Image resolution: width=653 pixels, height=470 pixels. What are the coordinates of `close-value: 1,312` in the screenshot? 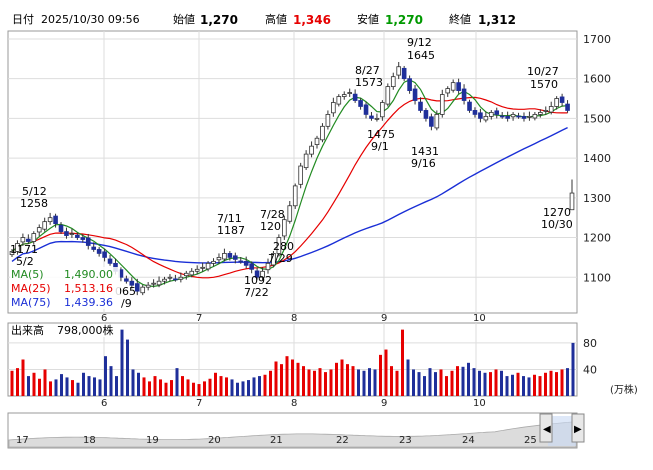 It's located at (497, 20).